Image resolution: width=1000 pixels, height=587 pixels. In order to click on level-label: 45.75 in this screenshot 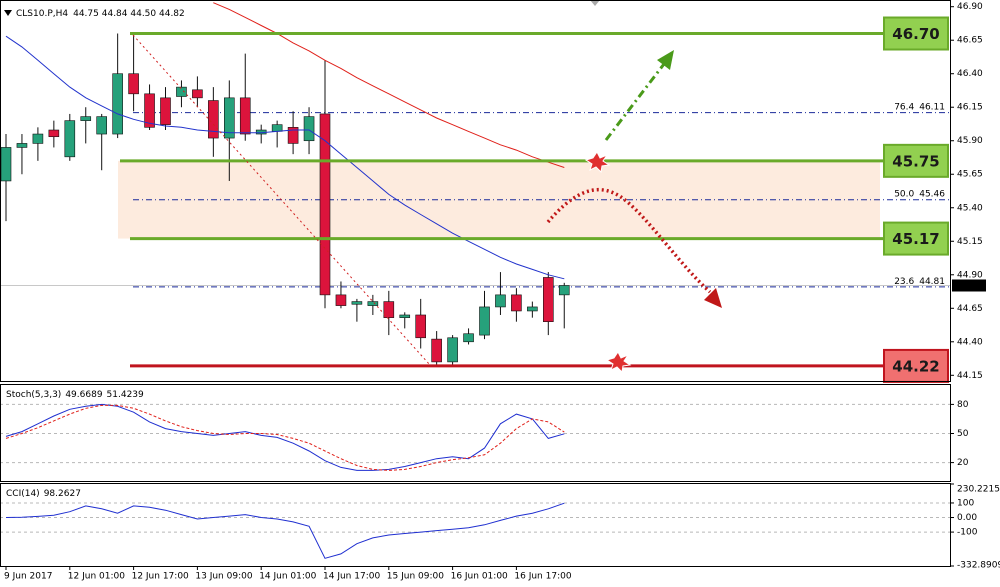, I will do `click(915, 161)`.